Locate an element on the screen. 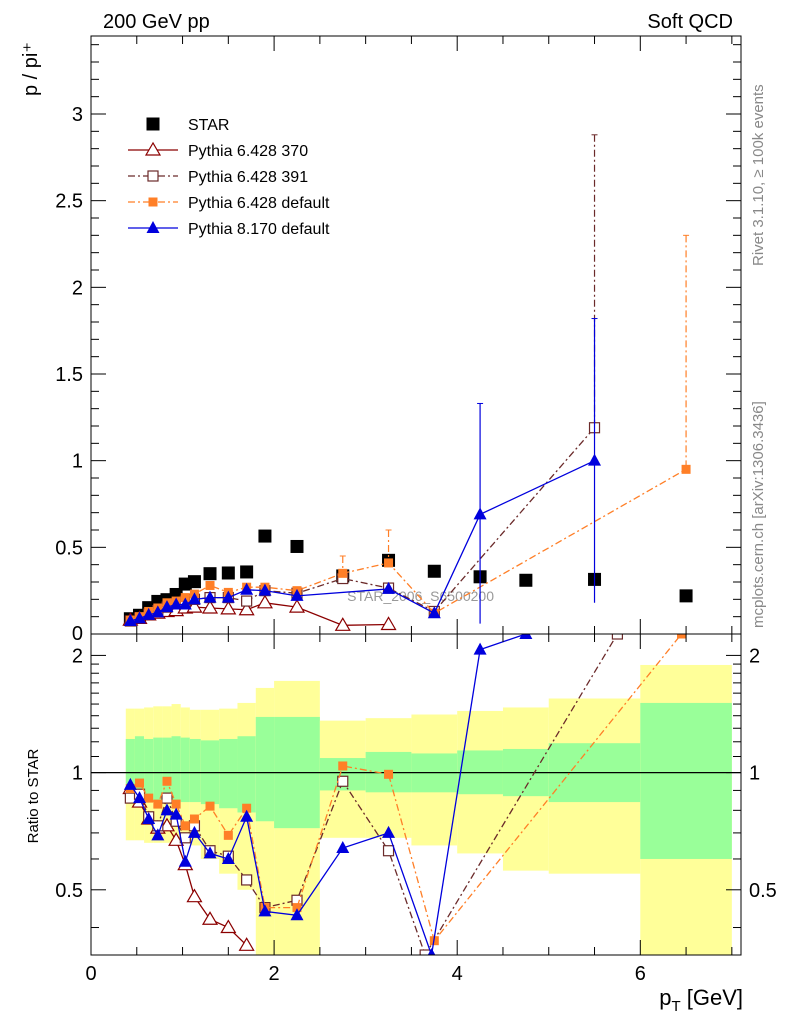 The width and height of the screenshot is (786, 1024). legend-label: Pythia 8.170 default is located at coordinates (259, 229).